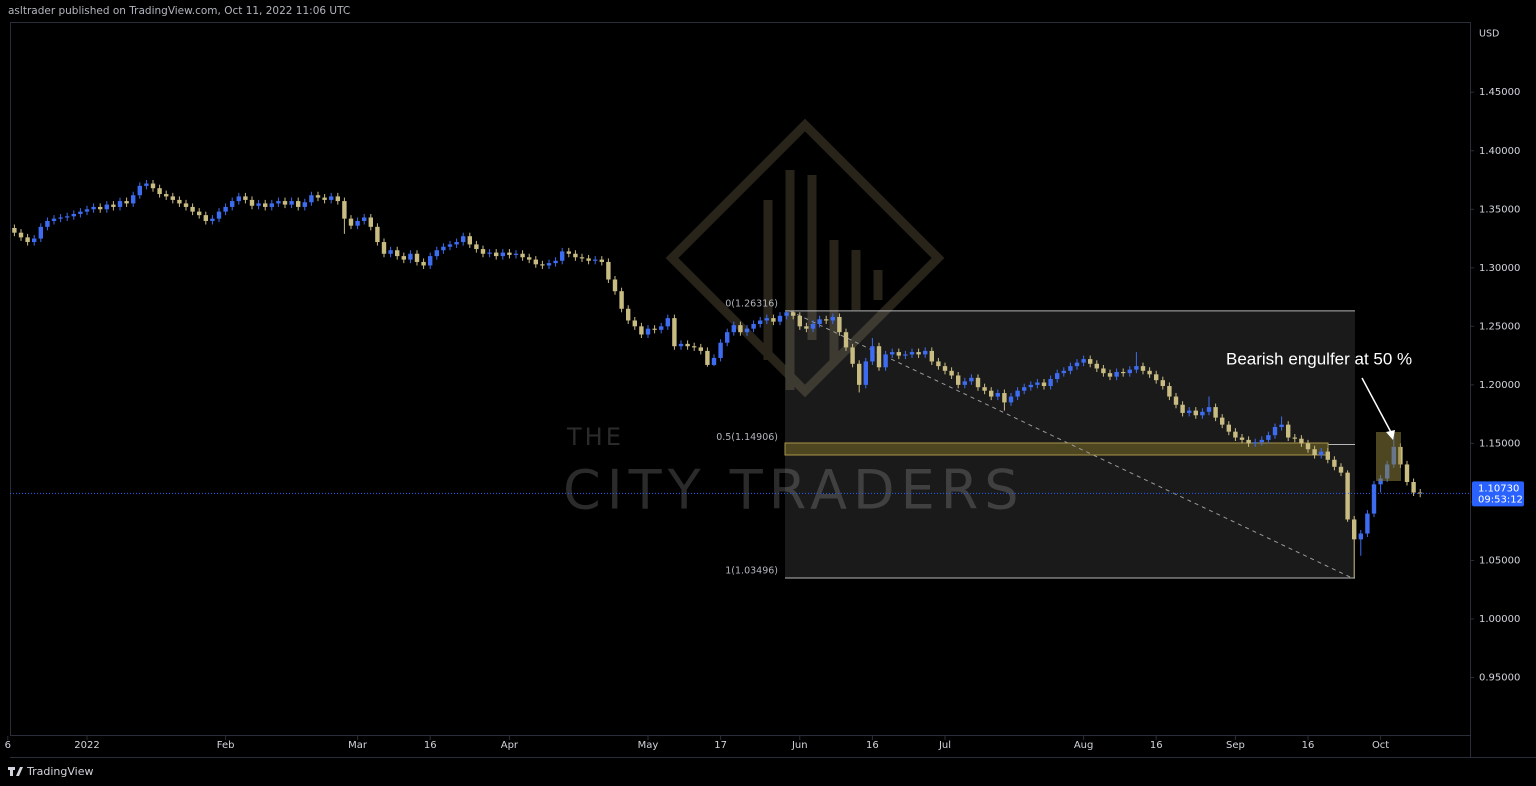  Describe the element at coordinates (1084, 745) in the screenshot. I see `x-tick-label: Aug` at that location.